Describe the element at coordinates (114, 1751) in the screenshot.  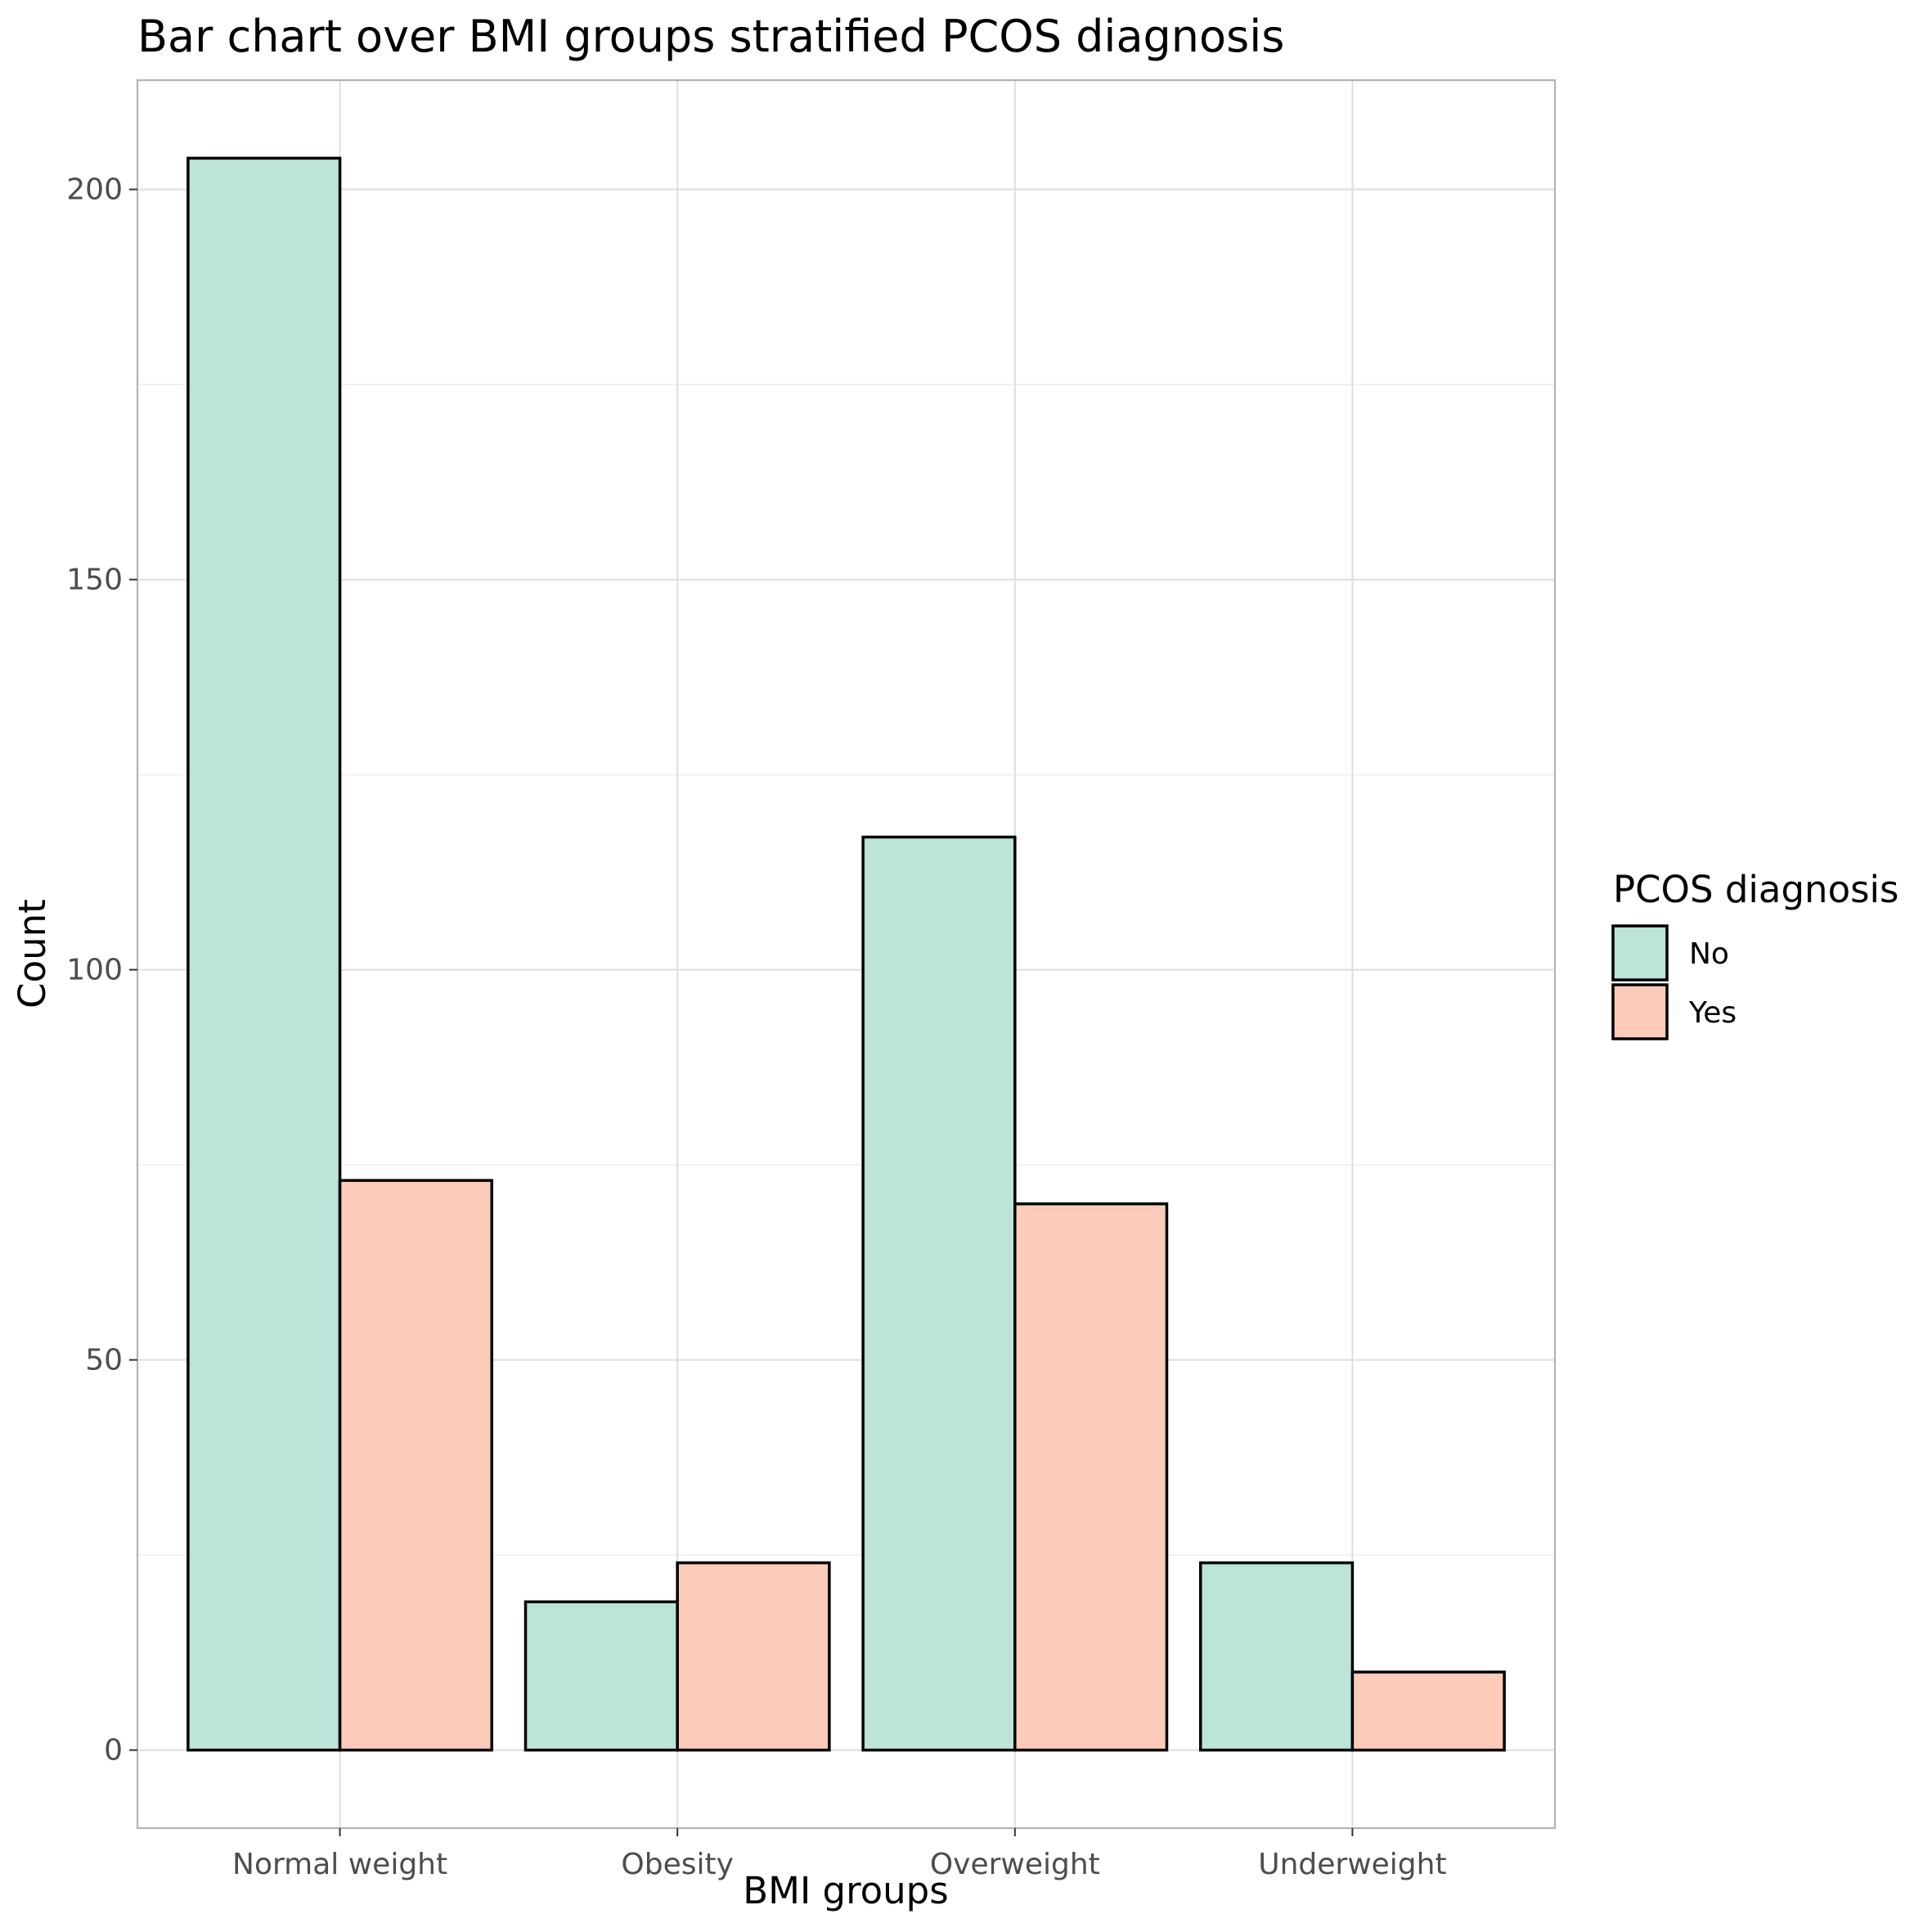
I see `y-tick-label: 0` at that location.